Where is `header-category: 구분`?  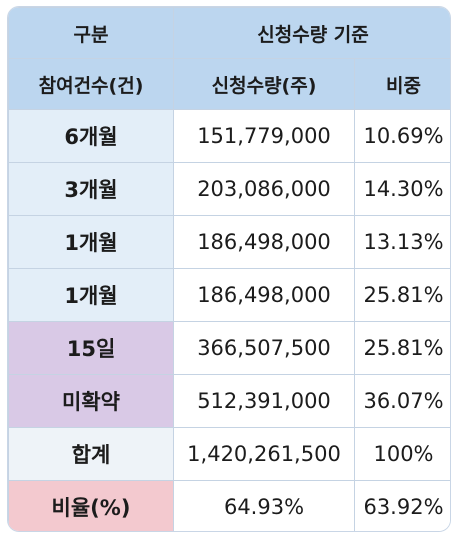
header-category: 구분 is located at coordinates (91, 33).